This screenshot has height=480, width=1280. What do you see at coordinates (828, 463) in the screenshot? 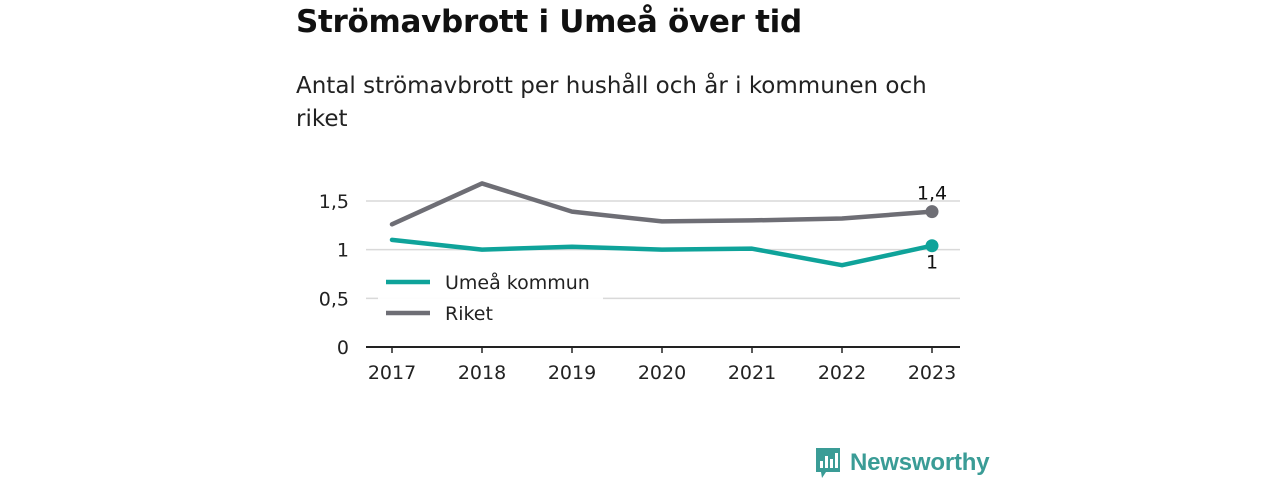
I see `newsworthy-logo-icon` at bounding box center [828, 463].